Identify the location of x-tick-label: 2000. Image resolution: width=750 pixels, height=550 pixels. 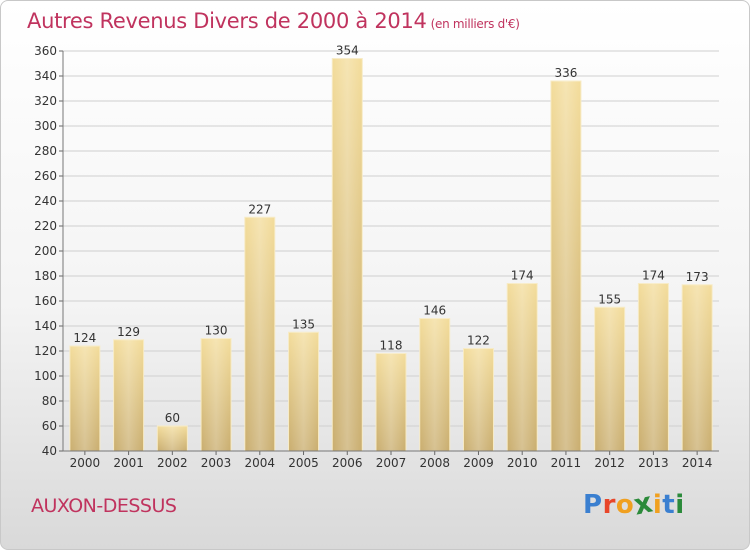
(85, 463).